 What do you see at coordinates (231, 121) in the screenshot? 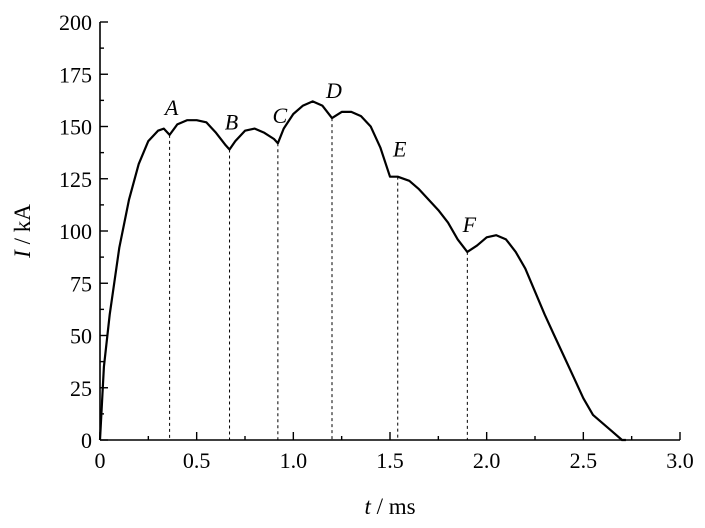
I see `point-label-B: B` at bounding box center [231, 121].